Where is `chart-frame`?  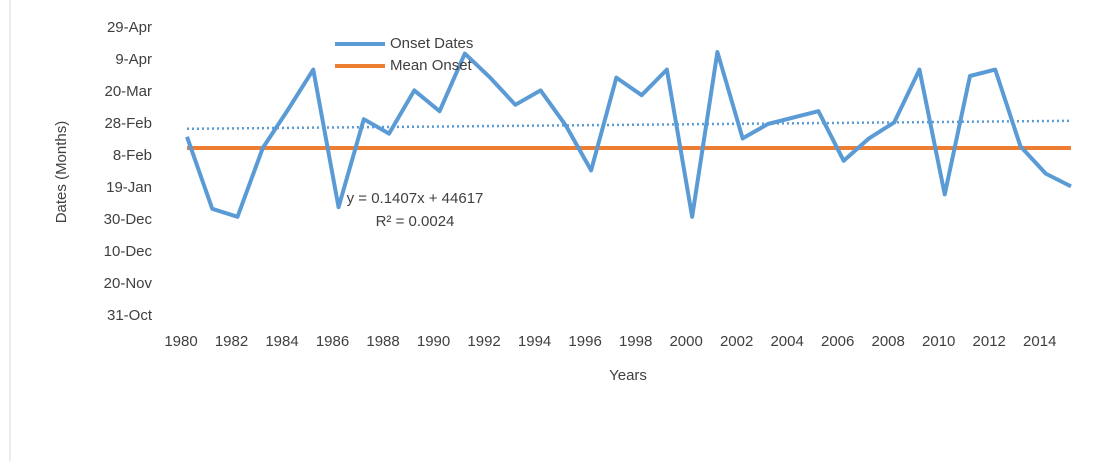 chart-frame is located at coordinates (10, 230).